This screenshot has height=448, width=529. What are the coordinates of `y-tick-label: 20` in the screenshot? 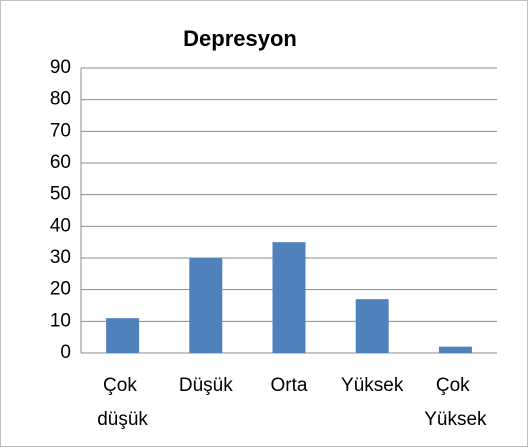 It's located at (60, 289).